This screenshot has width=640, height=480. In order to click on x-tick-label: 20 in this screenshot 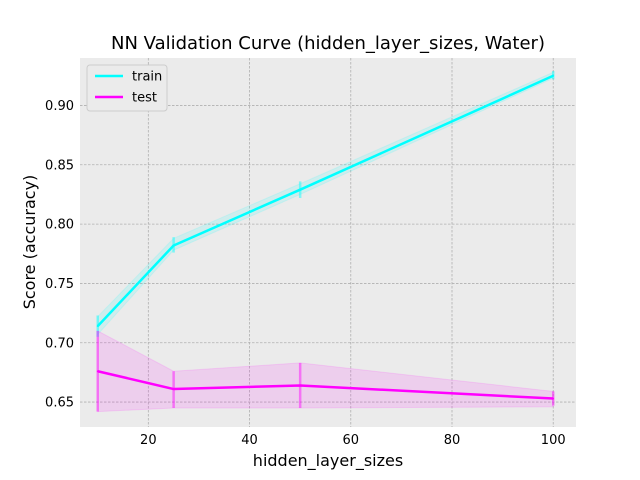, I will do `click(148, 440)`.